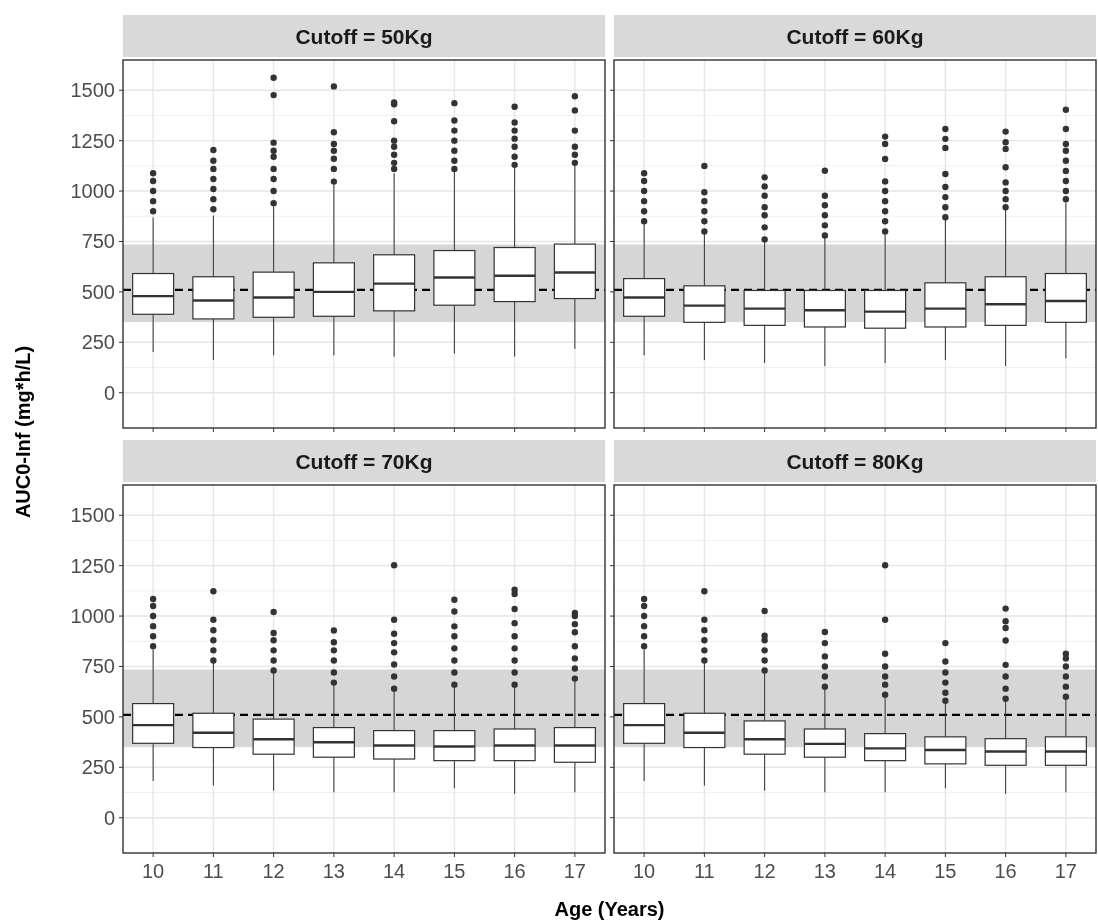 This screenshot has width=1098, height=924. Describe the element at coordinates (364, 461) in the screenshot. I see `chart-title: Cutoff = 70Kg` at that location.